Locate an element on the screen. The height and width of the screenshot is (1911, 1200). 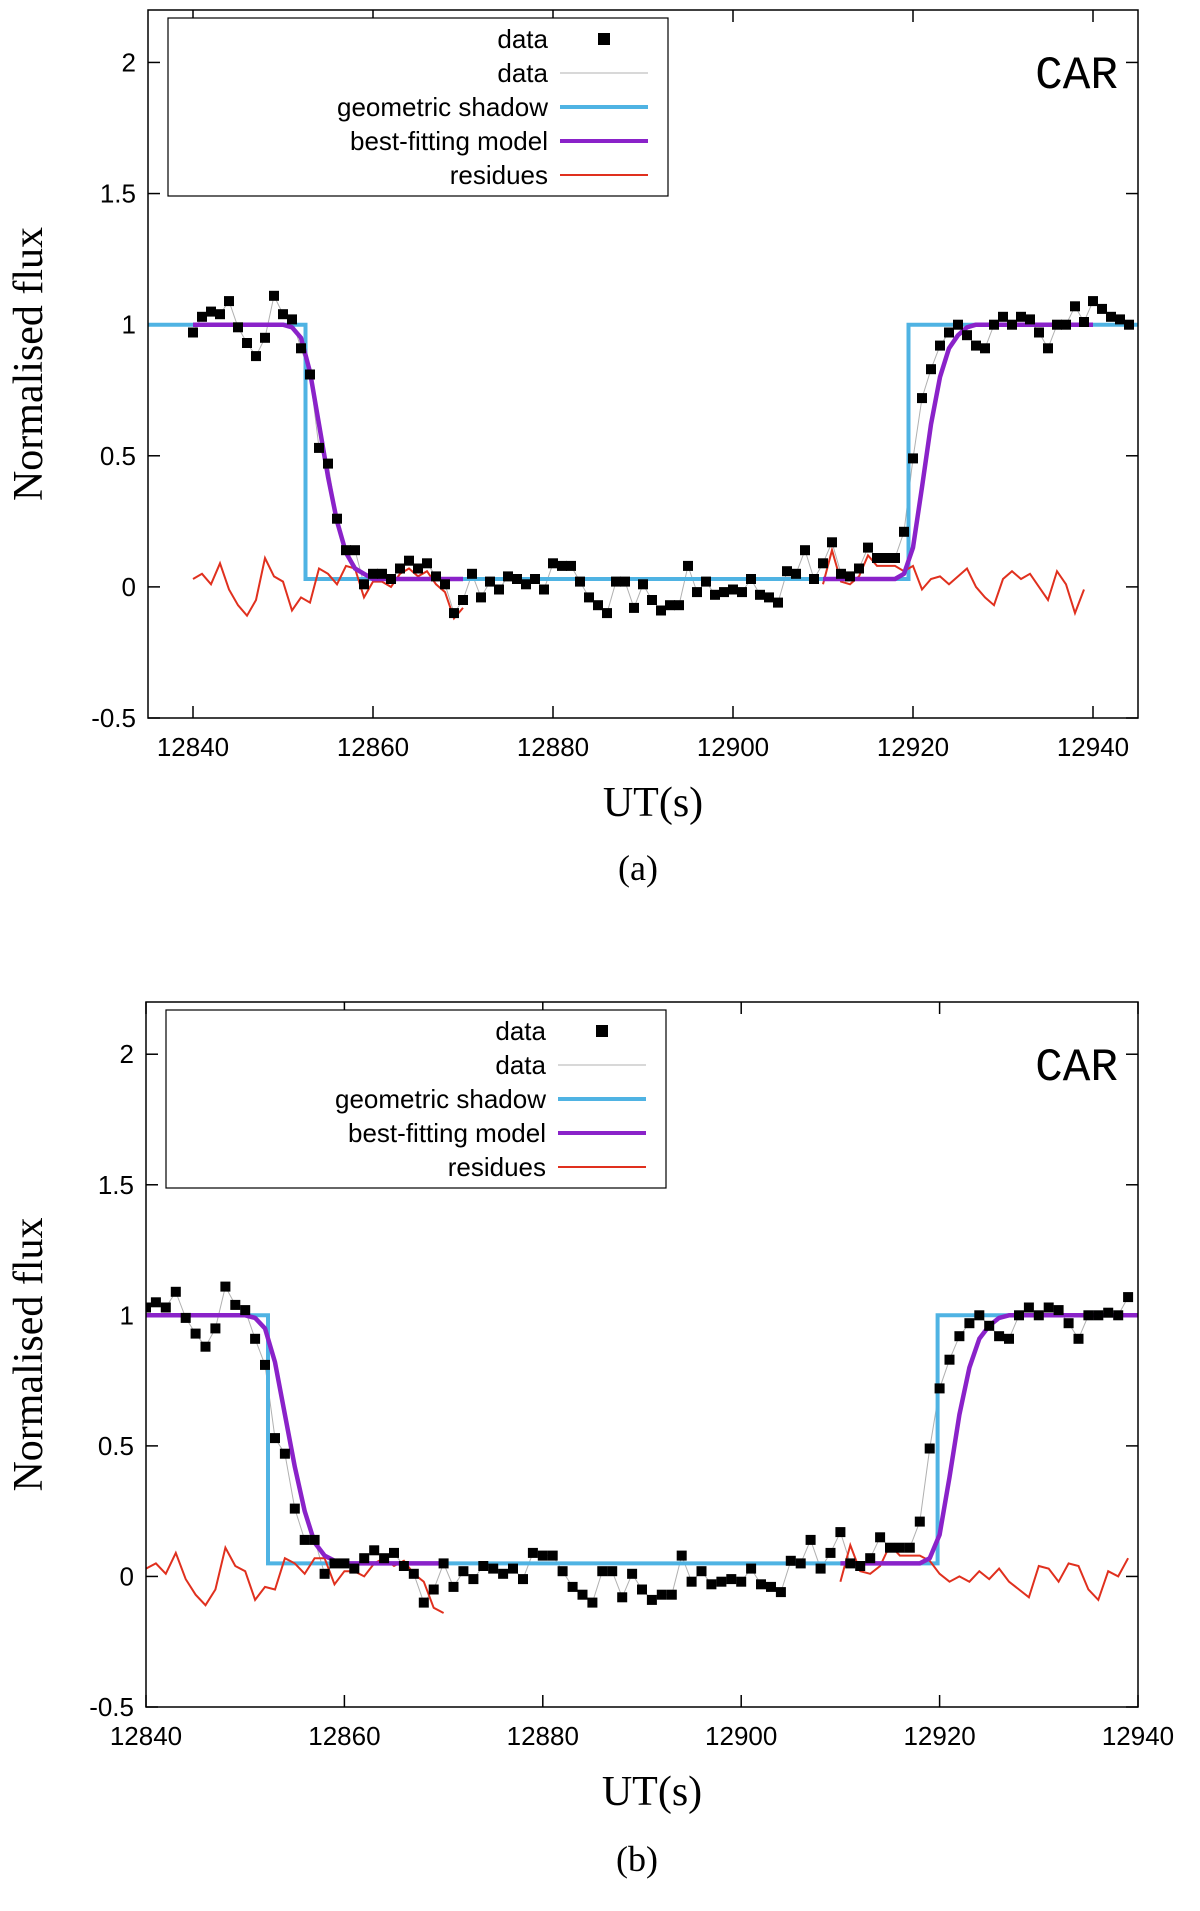
x-tick-label: 12940 is located at coordinates (1093, 747).